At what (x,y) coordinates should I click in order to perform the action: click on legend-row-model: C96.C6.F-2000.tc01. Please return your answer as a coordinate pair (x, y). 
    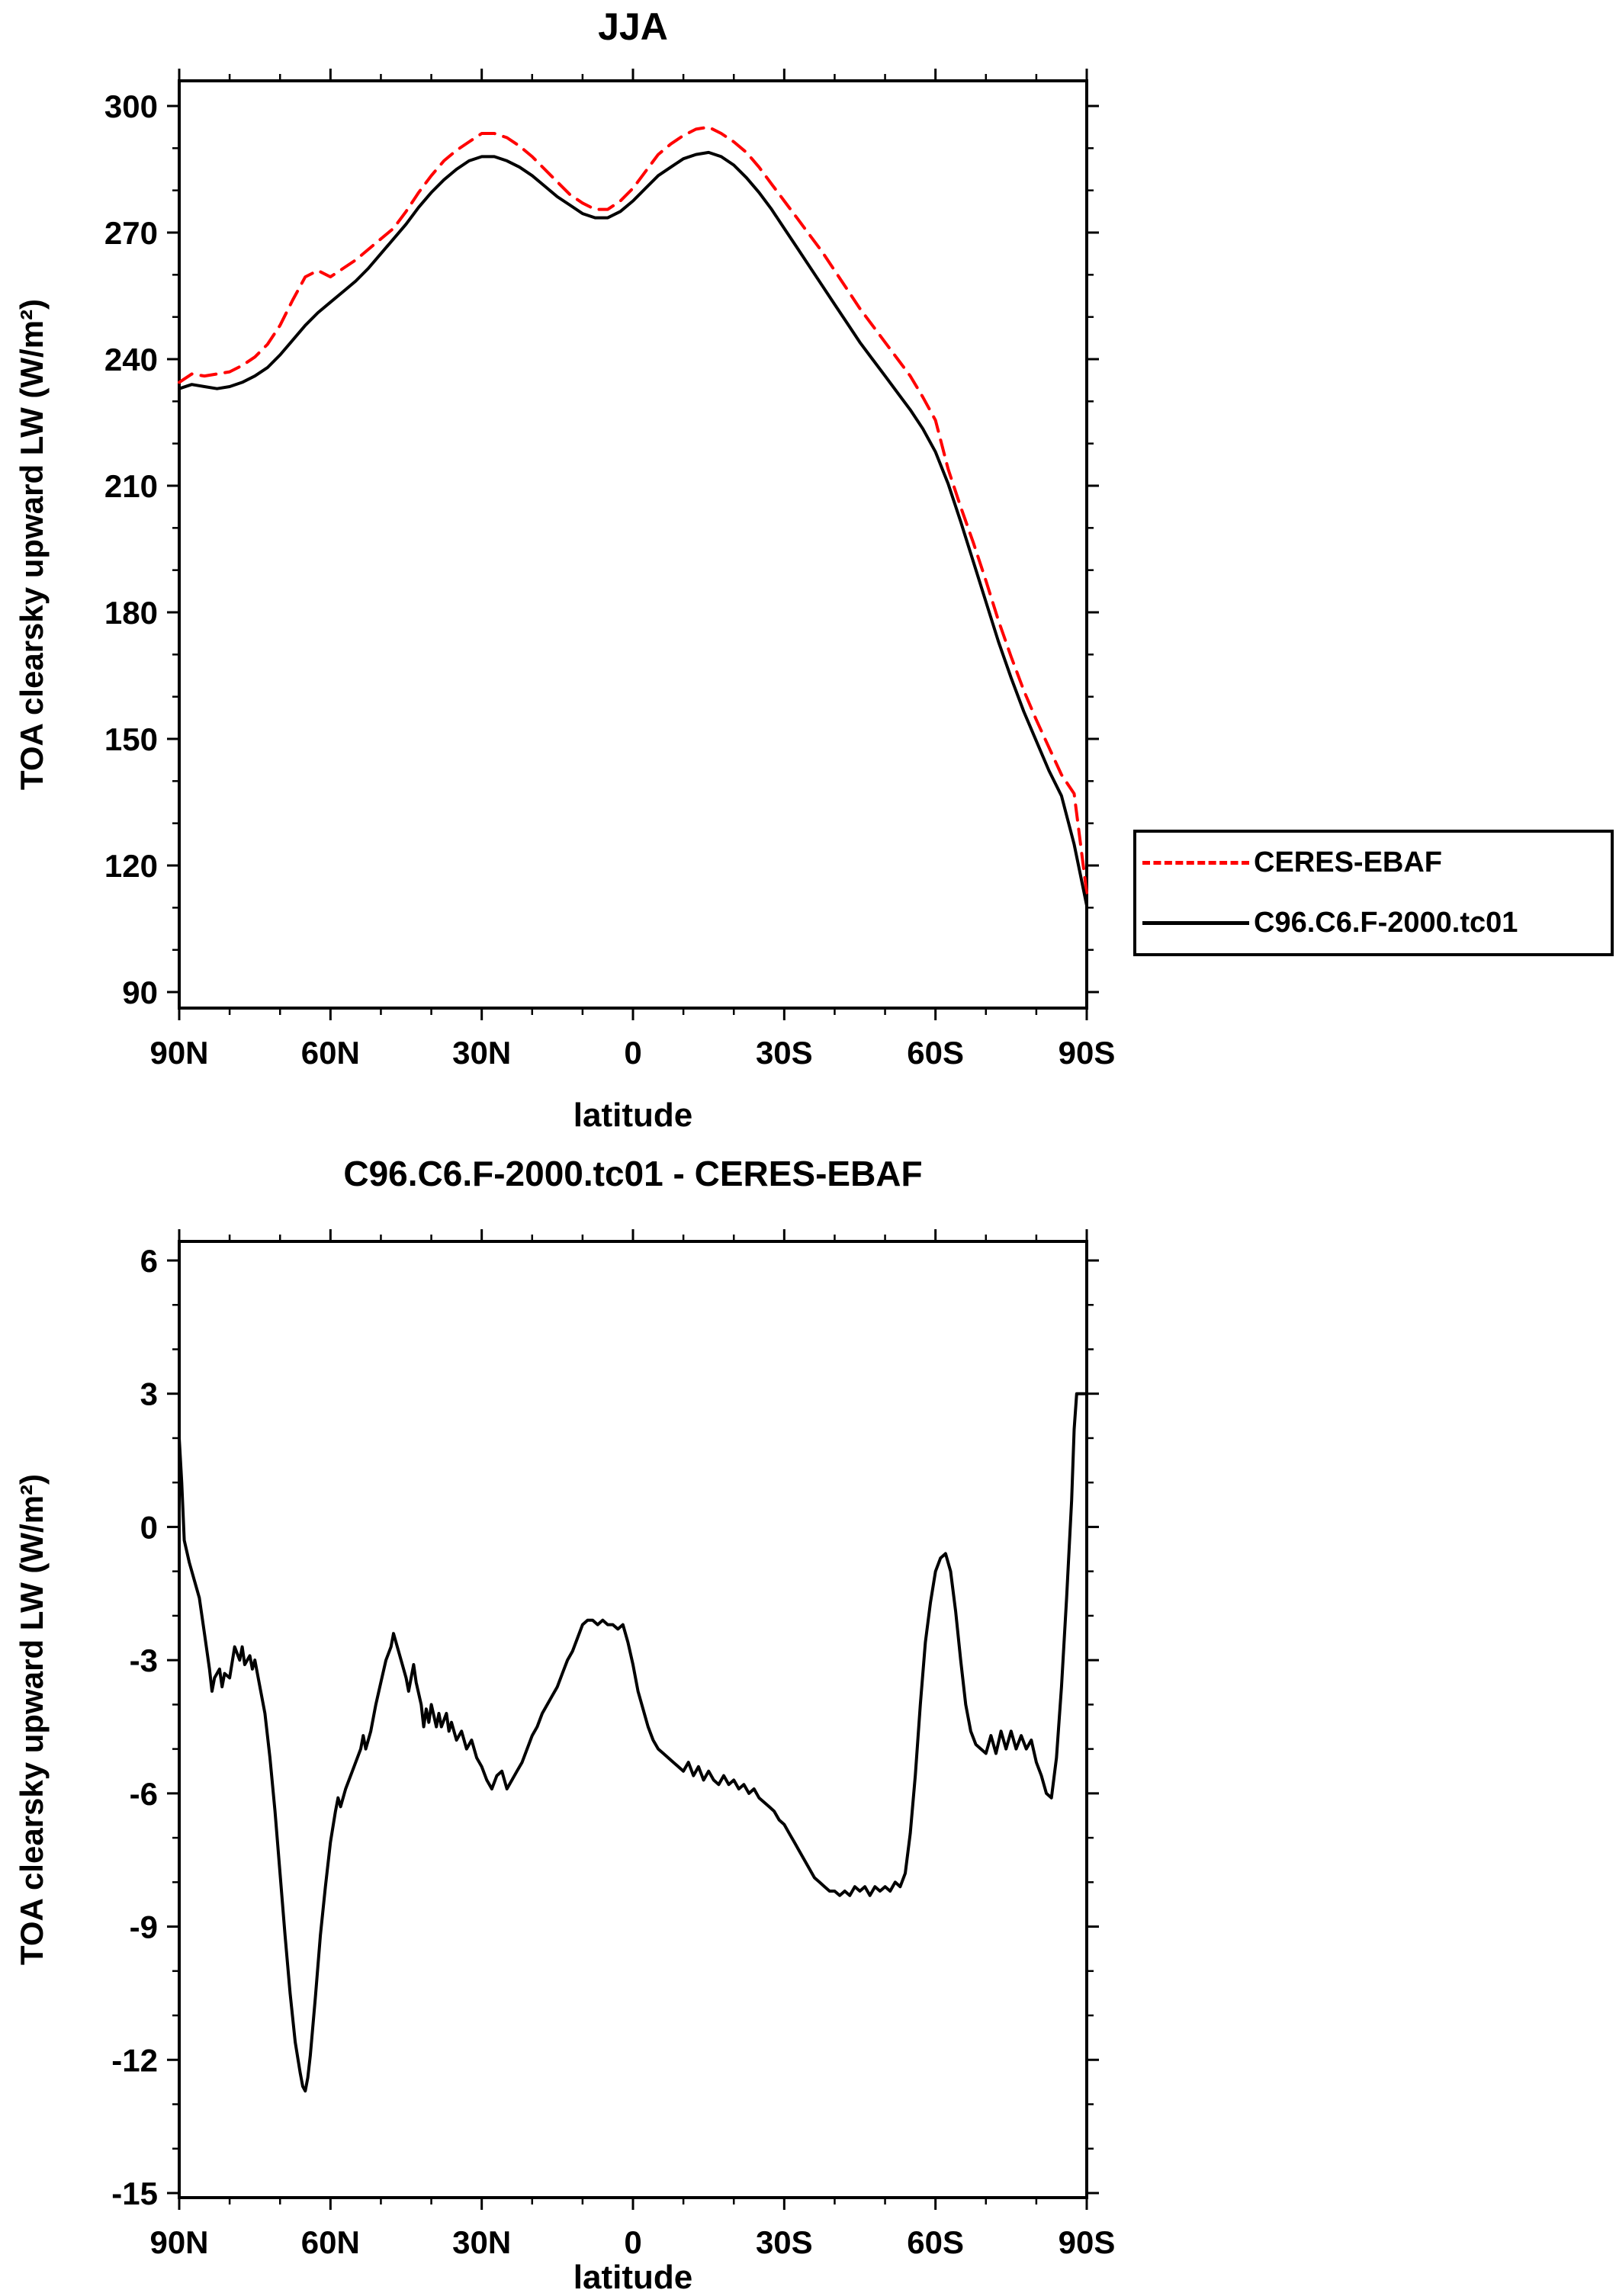
    Looking at the image, I should click on (1373, 923).